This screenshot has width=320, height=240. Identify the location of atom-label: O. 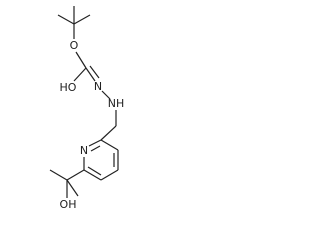
(74, 45).